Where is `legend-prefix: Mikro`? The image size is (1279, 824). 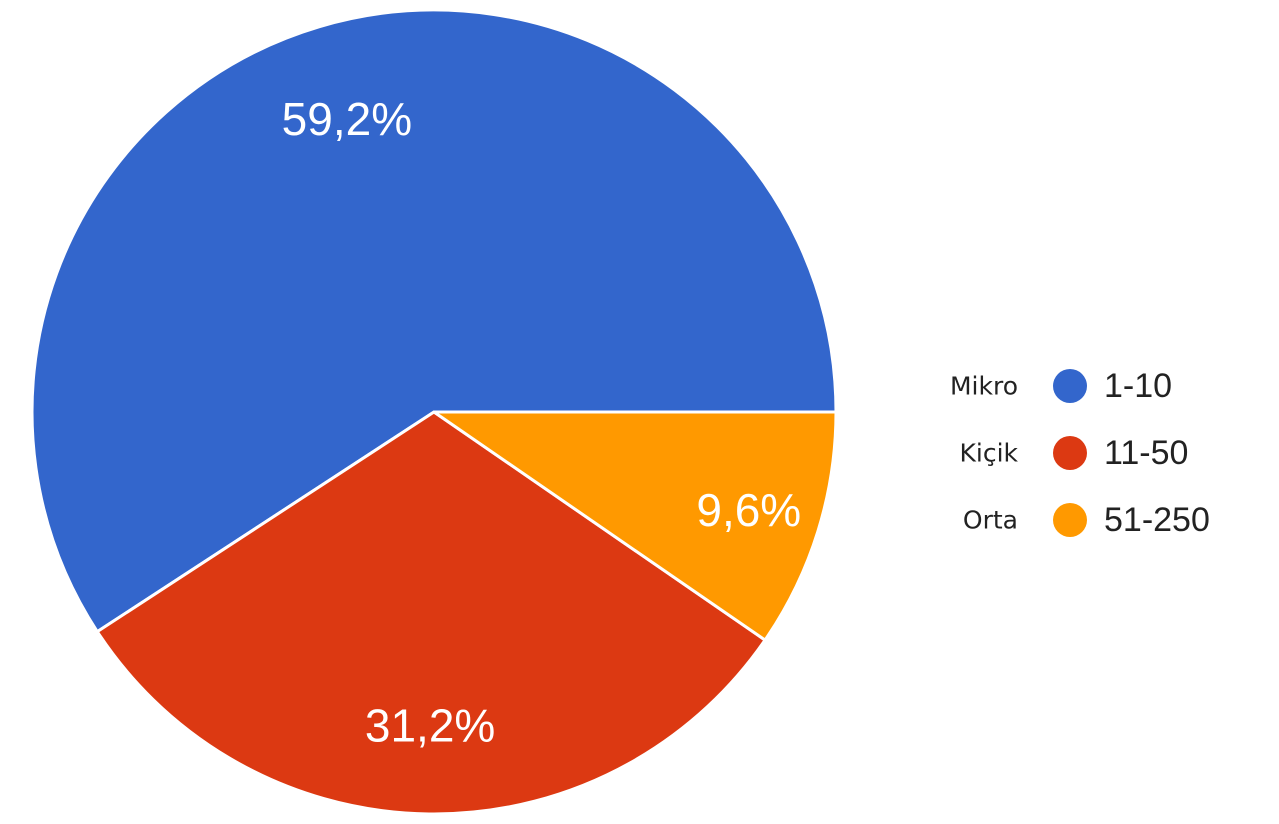 legend-prefix: Mikro is located at coordinates (984, 386).